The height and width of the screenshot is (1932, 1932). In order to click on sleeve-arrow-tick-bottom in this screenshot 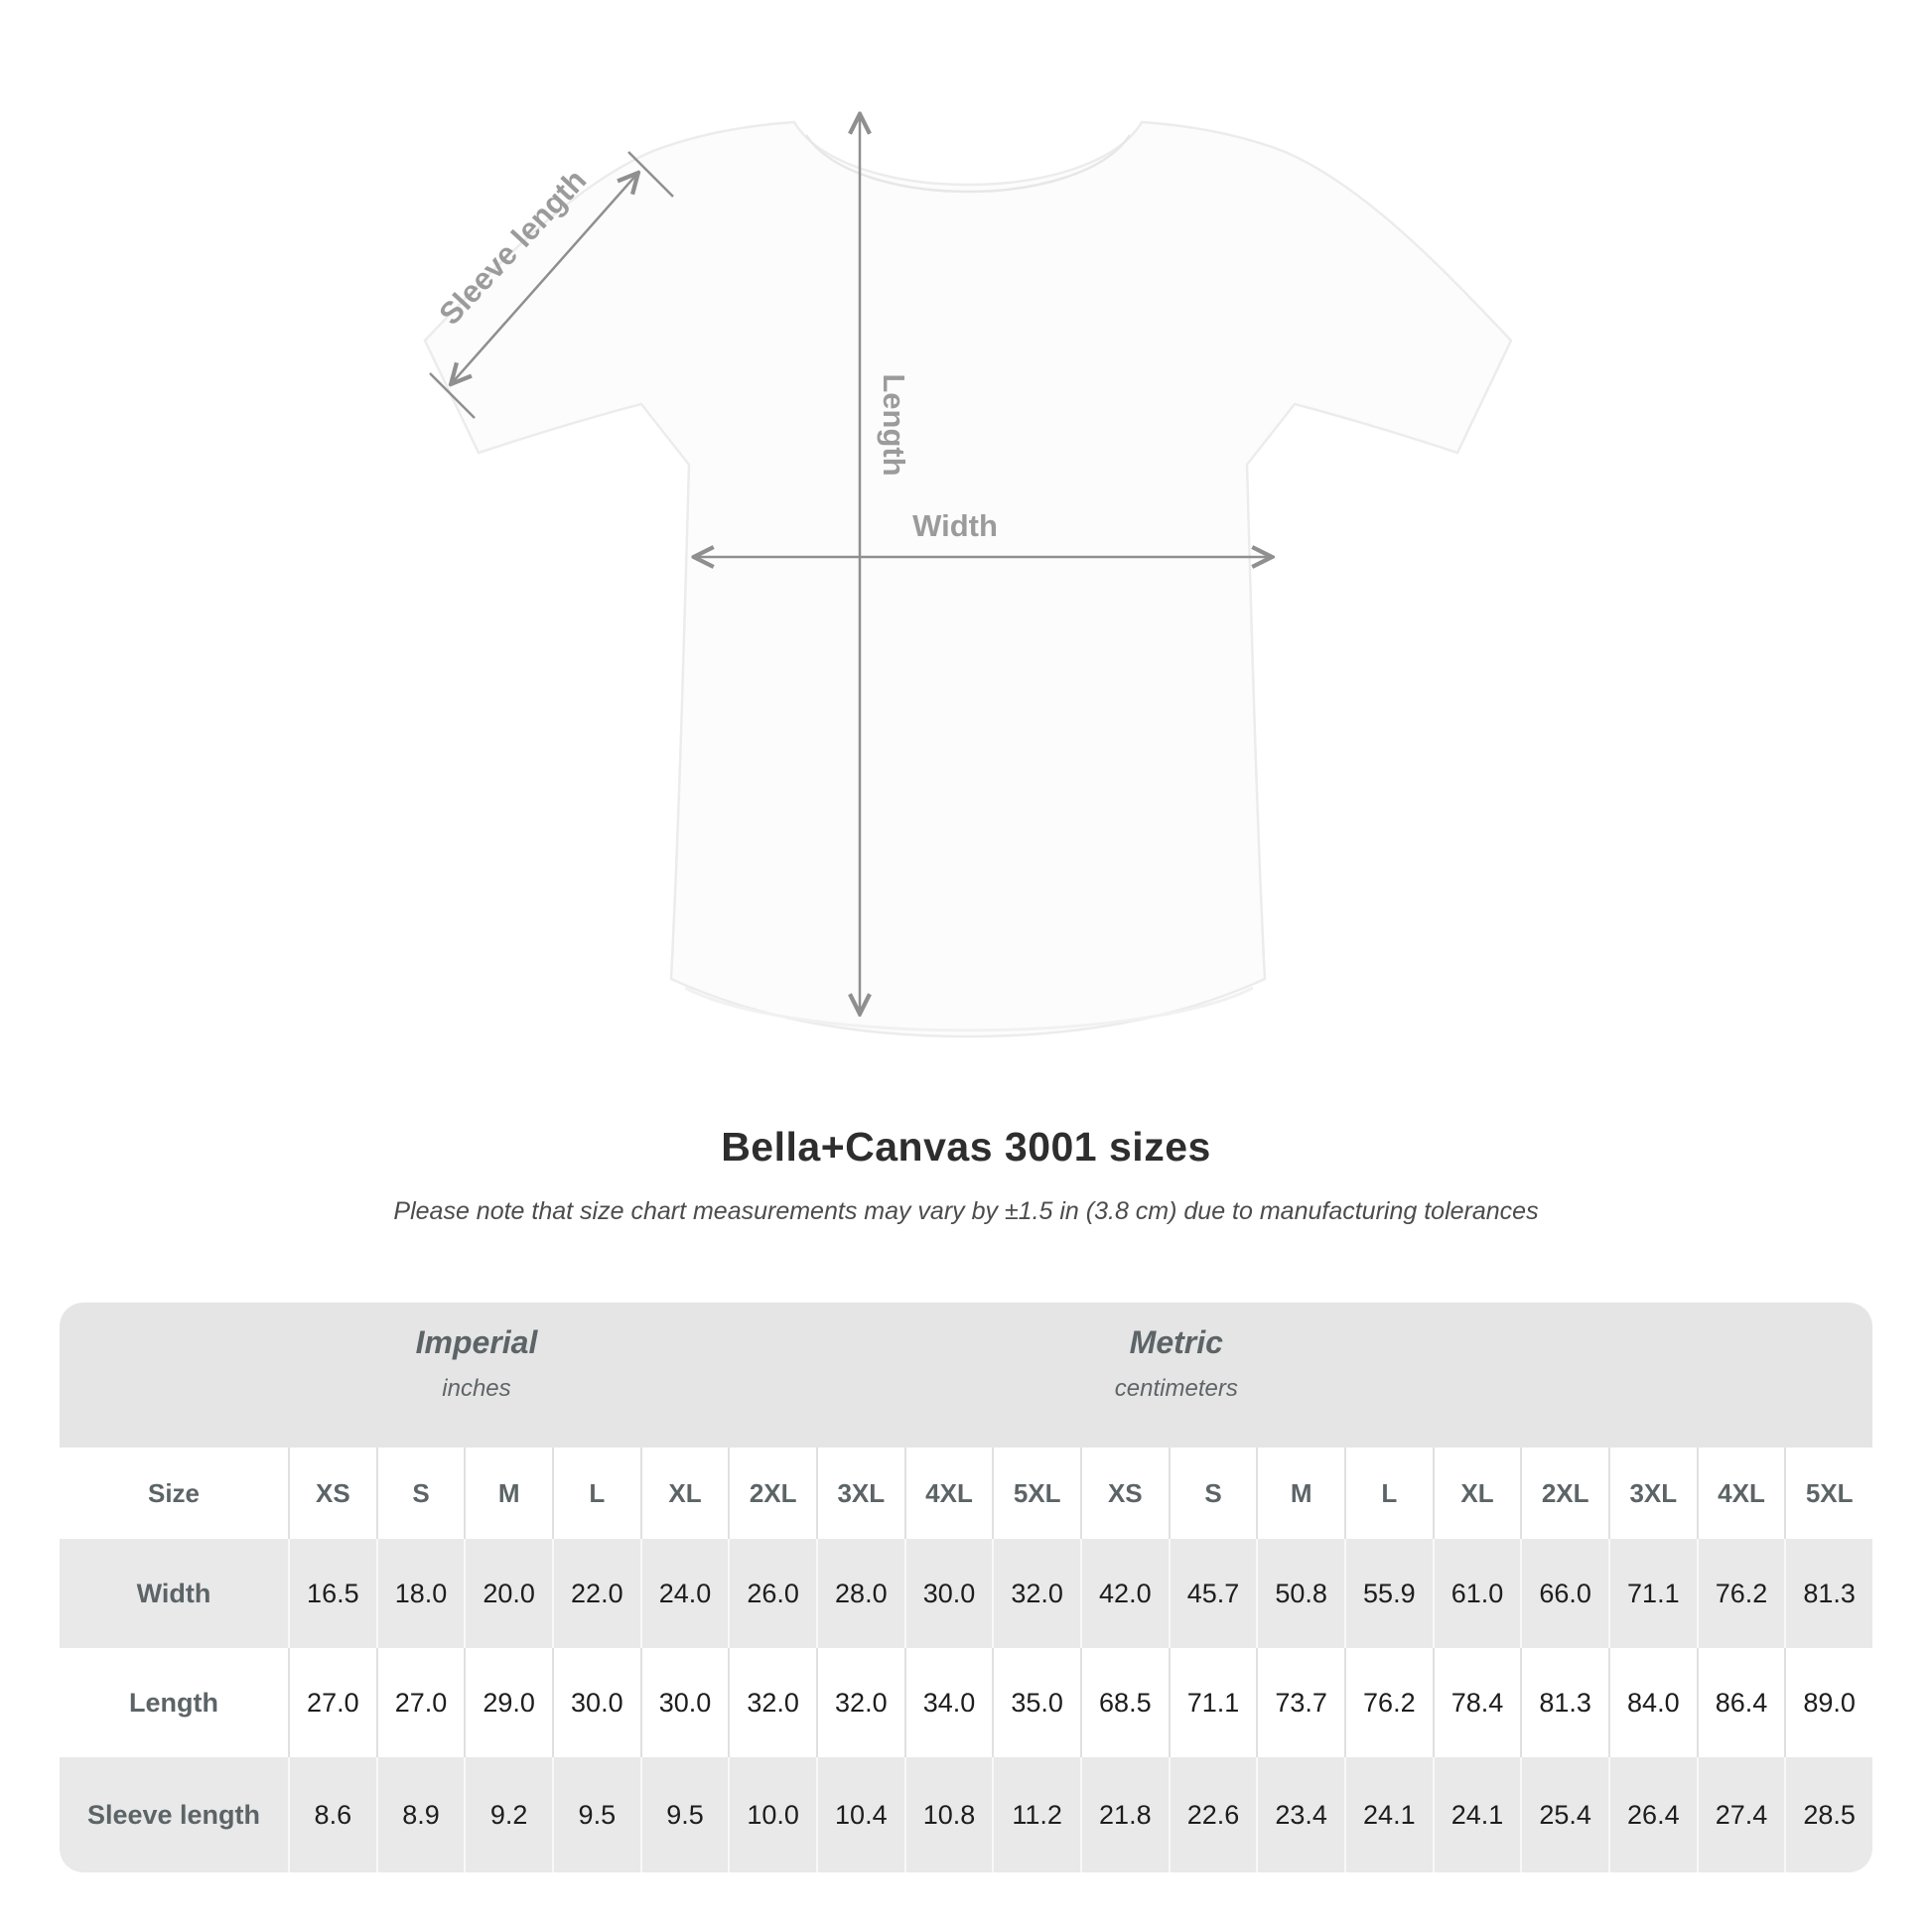, I will do `click(452, 395)`.